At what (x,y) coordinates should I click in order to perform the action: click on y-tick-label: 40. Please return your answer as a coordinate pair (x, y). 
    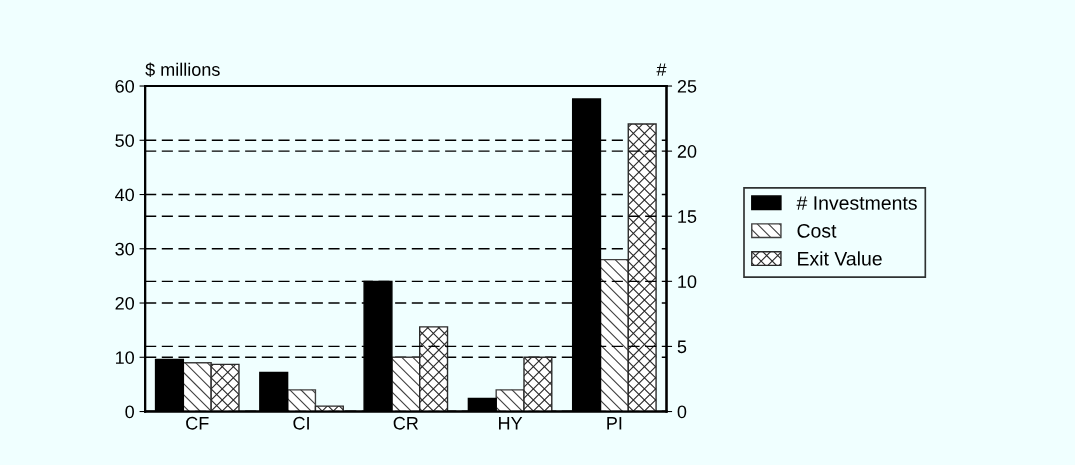
    Looking at the image, I should click on (124, 195).